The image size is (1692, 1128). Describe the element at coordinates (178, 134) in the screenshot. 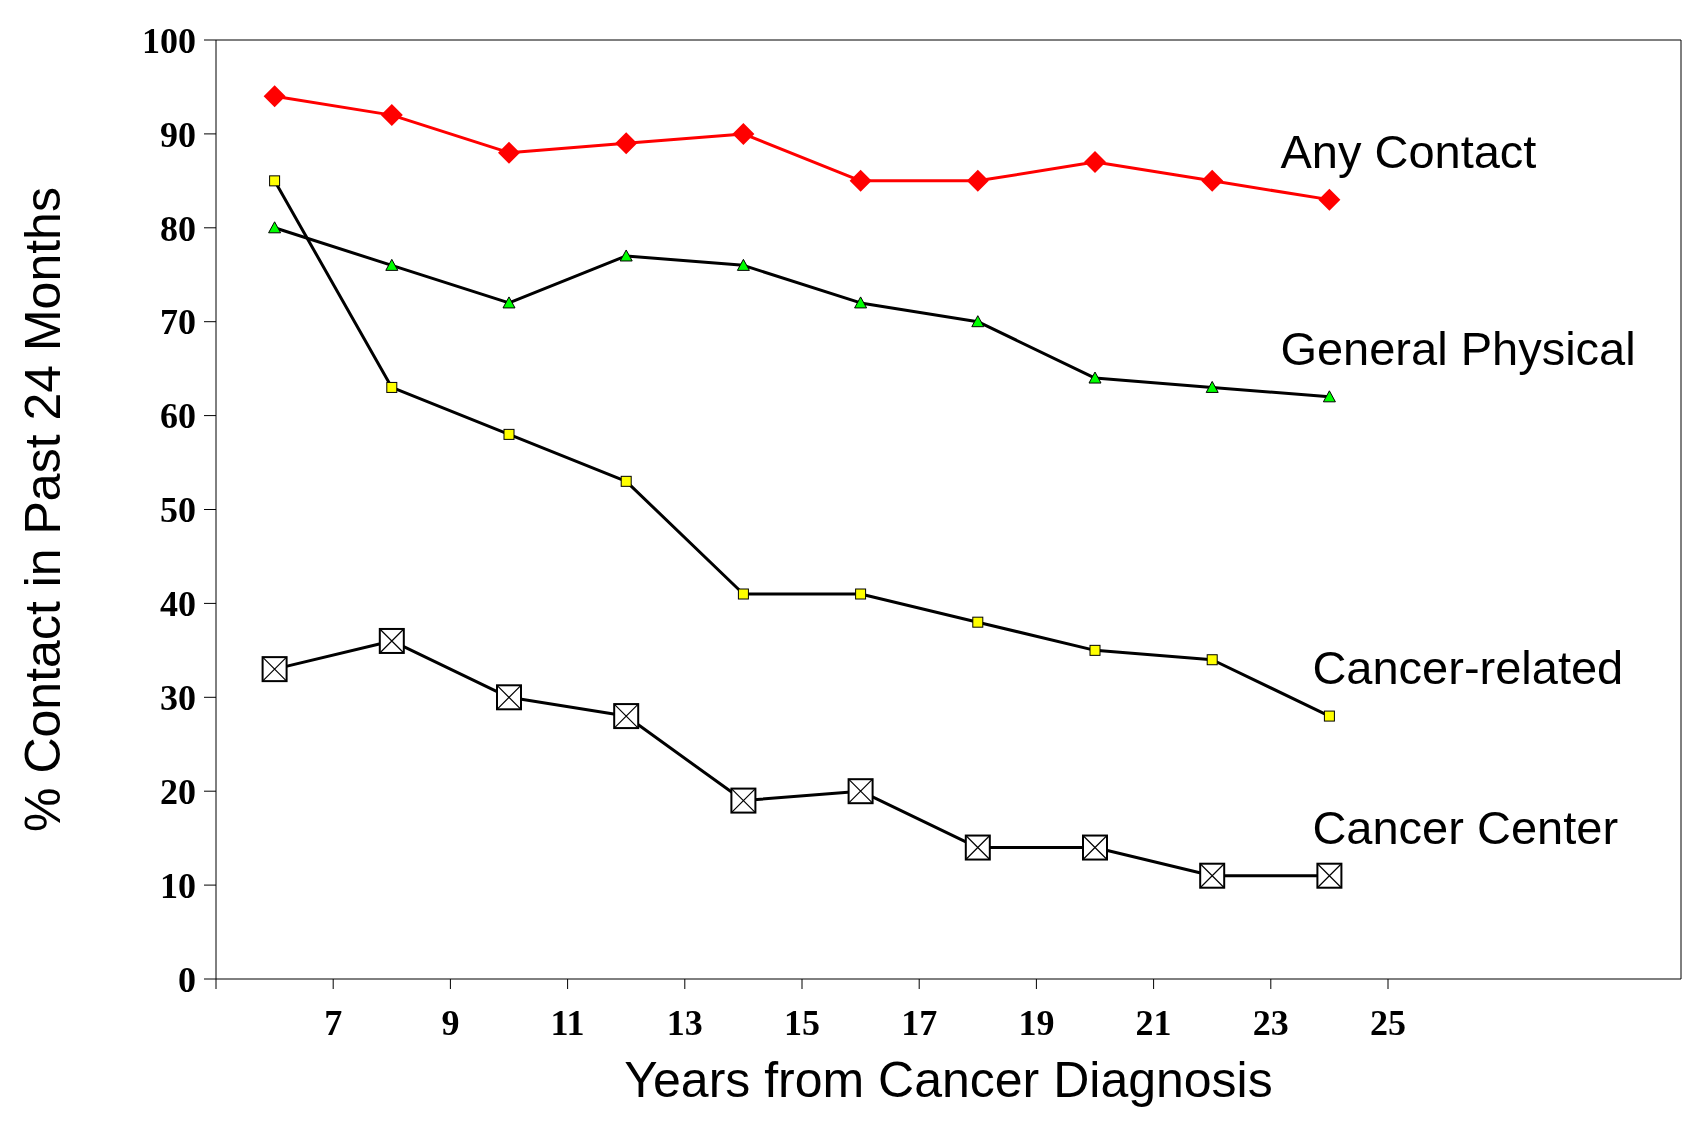

I see `y-tick-label: 90` at that location.